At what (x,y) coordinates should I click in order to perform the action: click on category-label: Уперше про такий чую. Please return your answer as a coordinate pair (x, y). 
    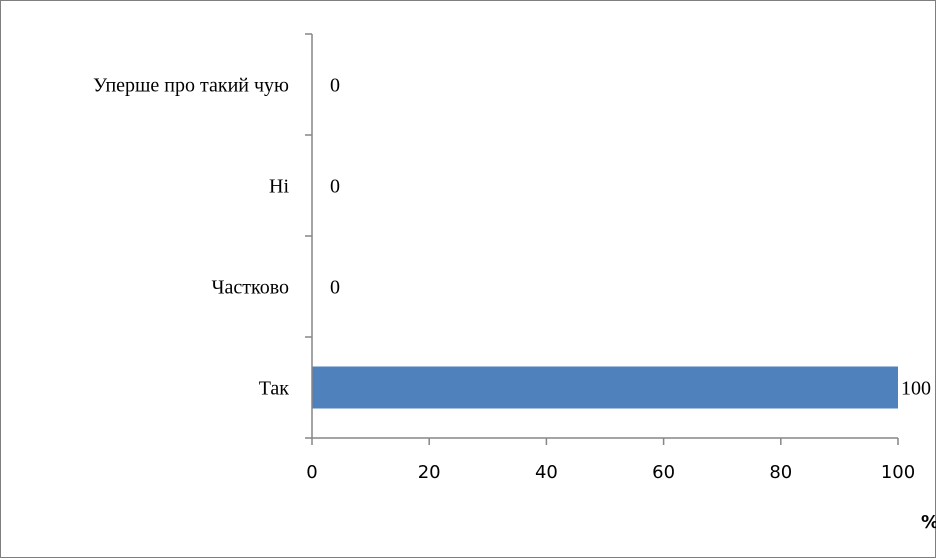
    Looking at the image, I should click on (191, 86).